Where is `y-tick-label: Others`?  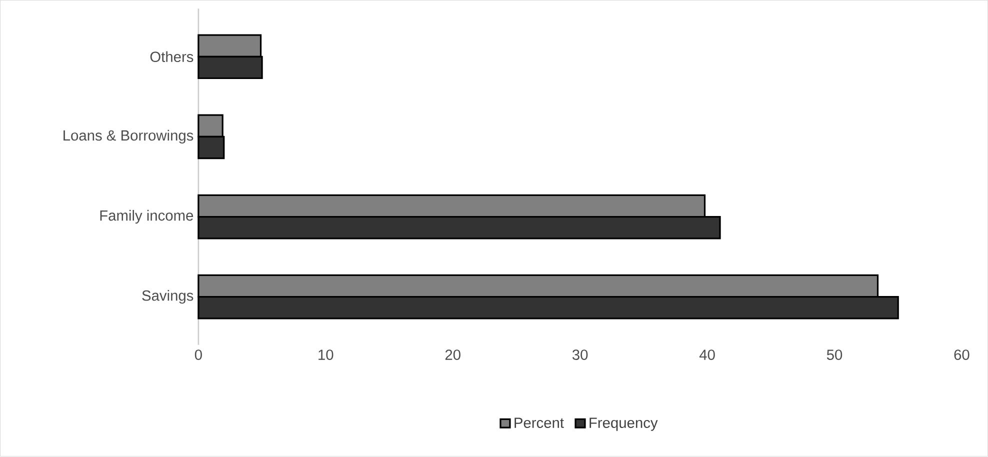 y-tick-label: Others is located at coordinates (172, 56).